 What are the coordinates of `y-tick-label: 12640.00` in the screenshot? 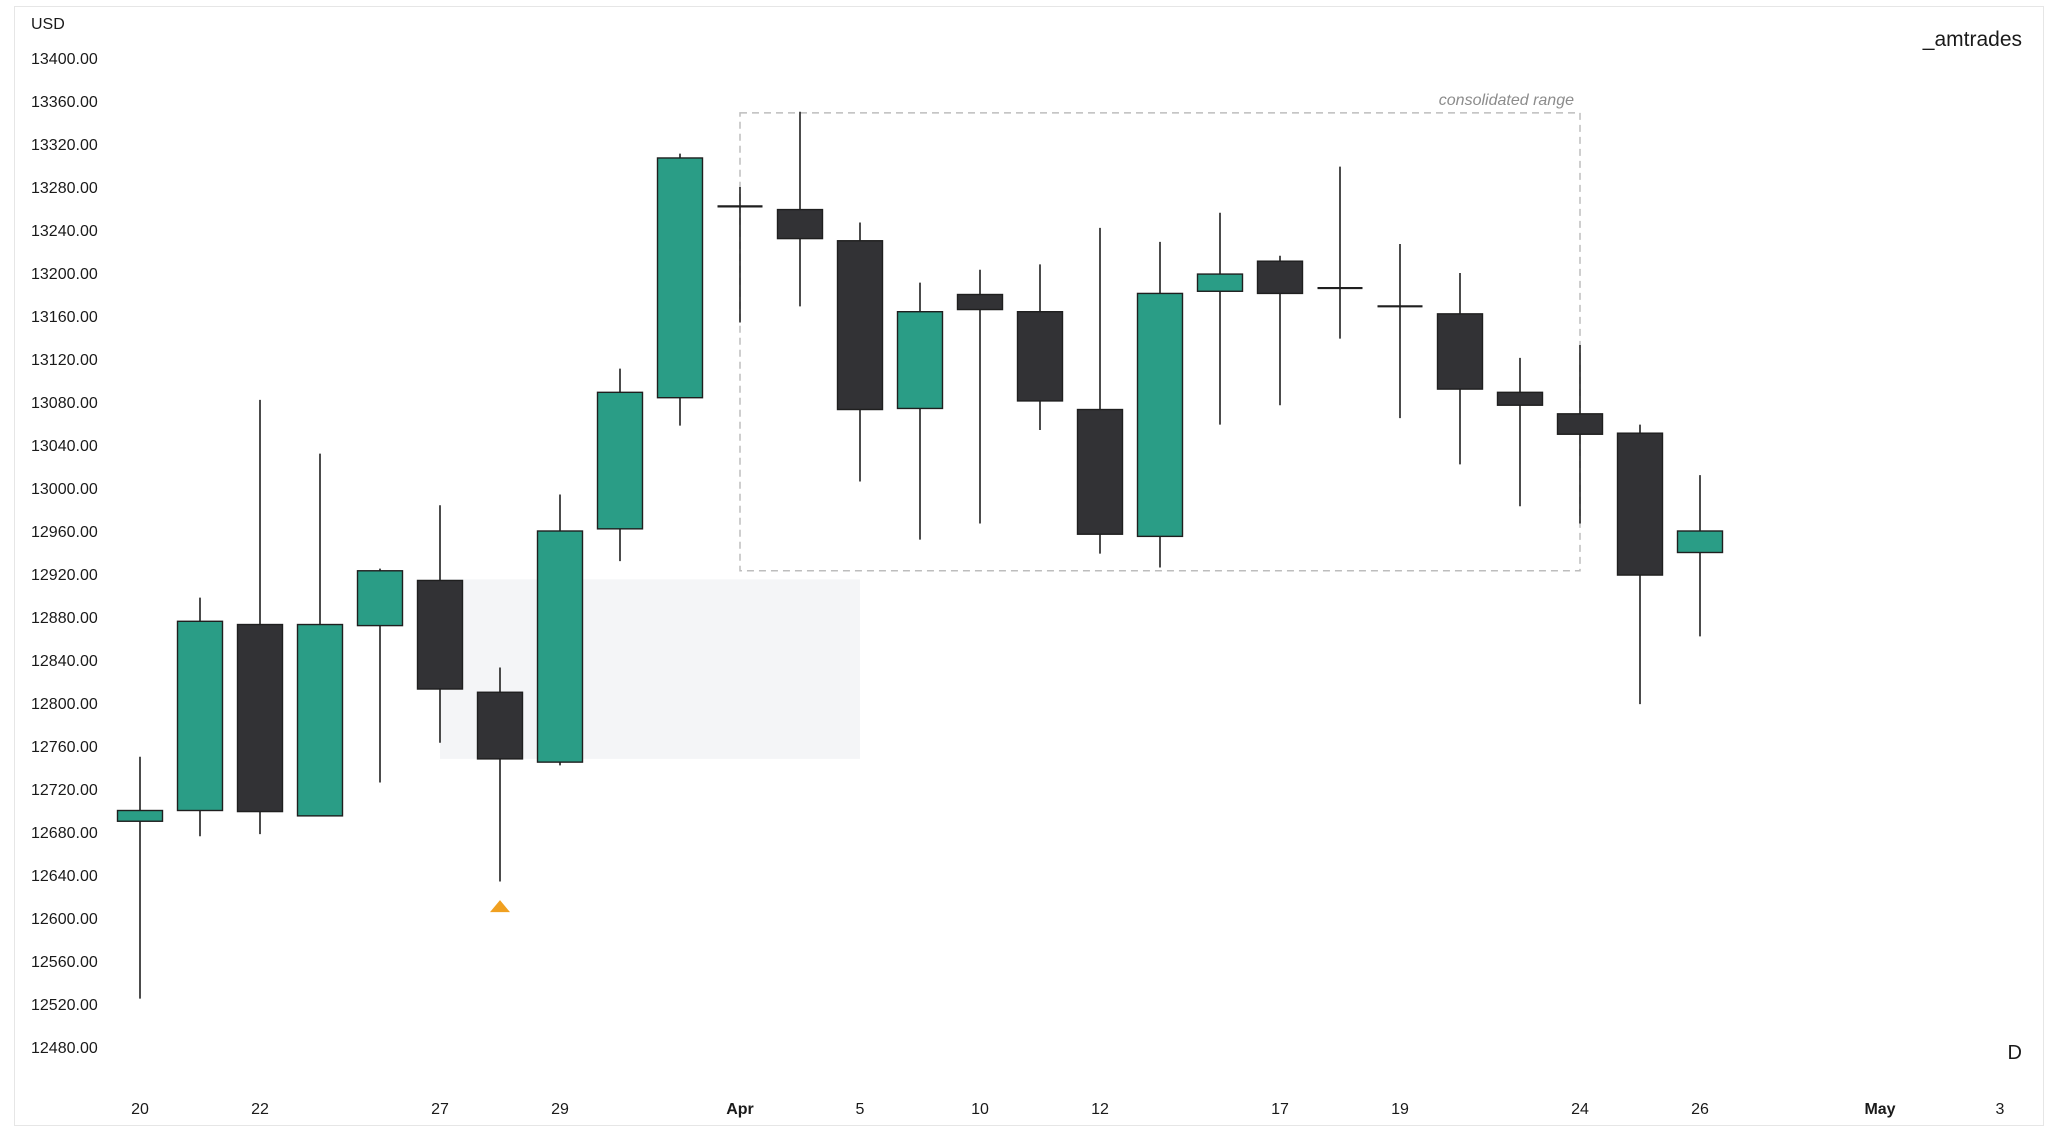 It's located at (64, 876).